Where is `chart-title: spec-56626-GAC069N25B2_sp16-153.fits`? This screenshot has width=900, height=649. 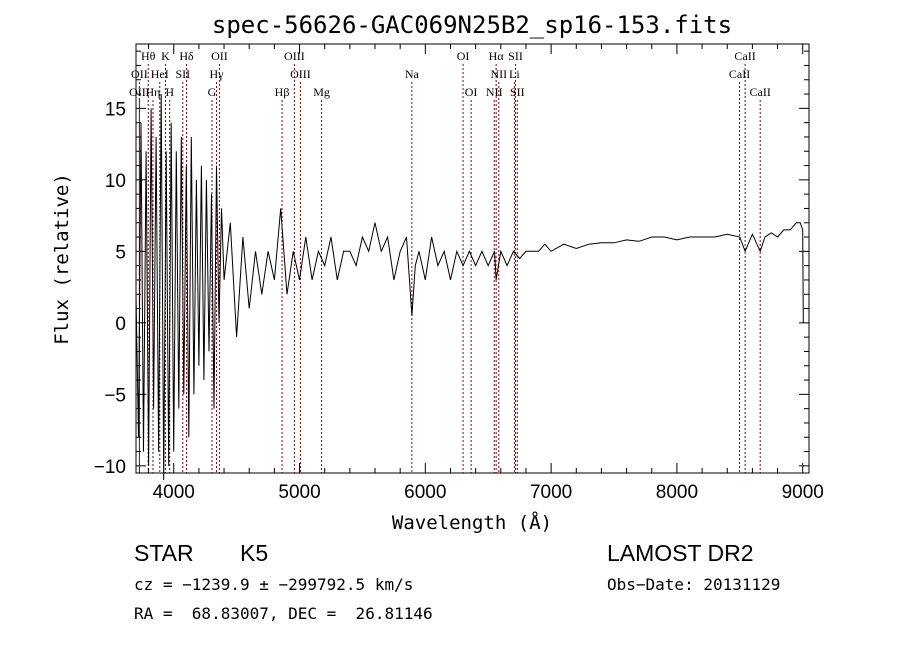
chart-title: spec-56626-GAC069N25B2_sp16-153.fits is located at coordinates (472, 25).